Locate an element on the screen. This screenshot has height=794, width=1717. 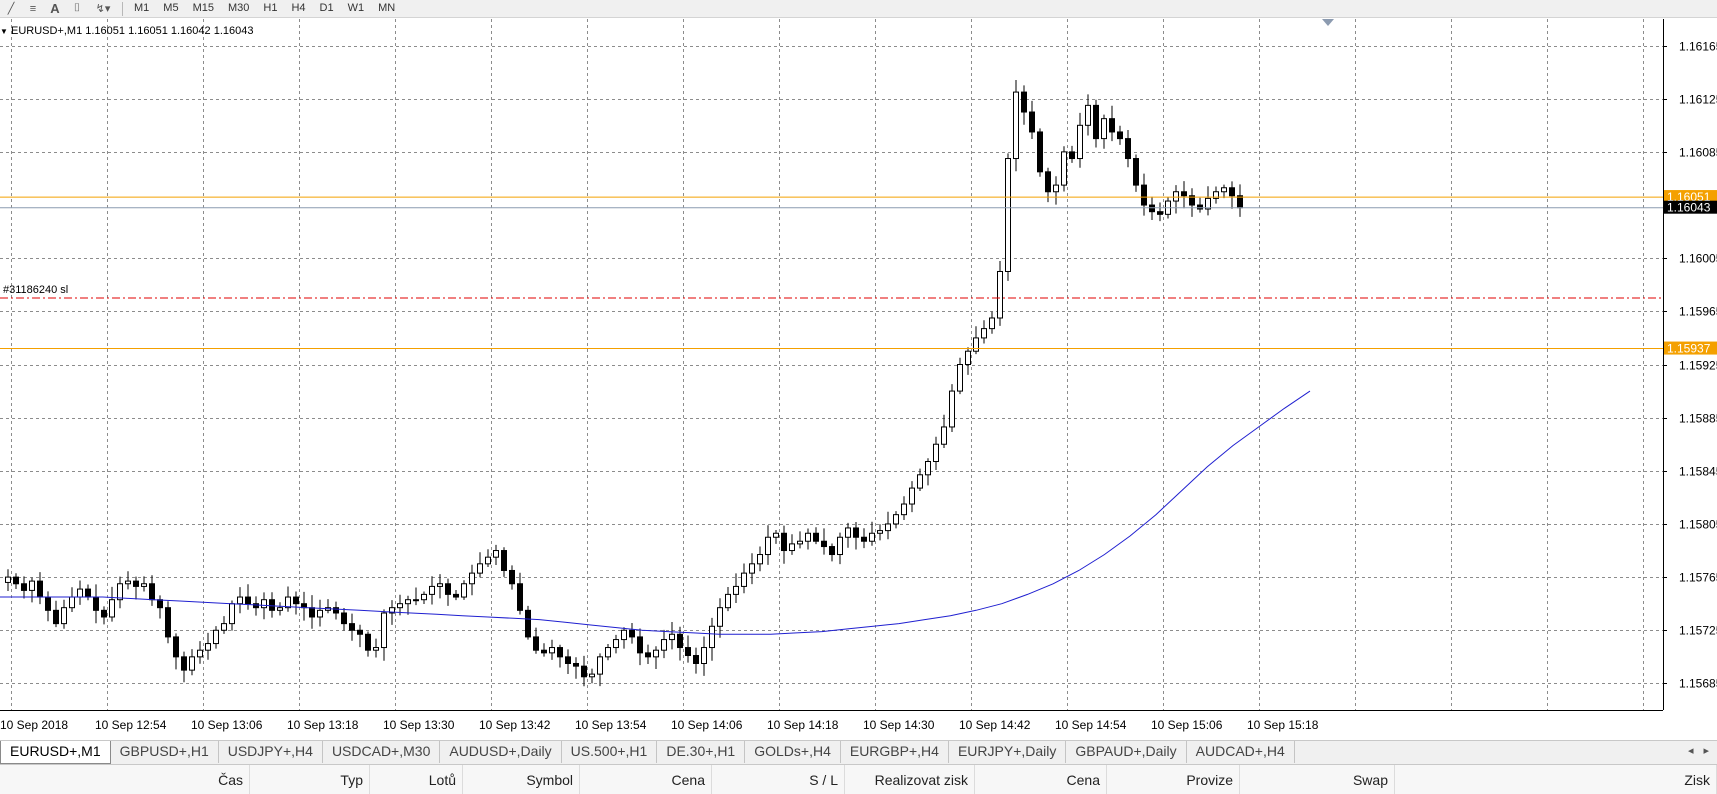
tab-audcad-h4: AUDCAD+,H4 is located at coordinates (1241, 752).